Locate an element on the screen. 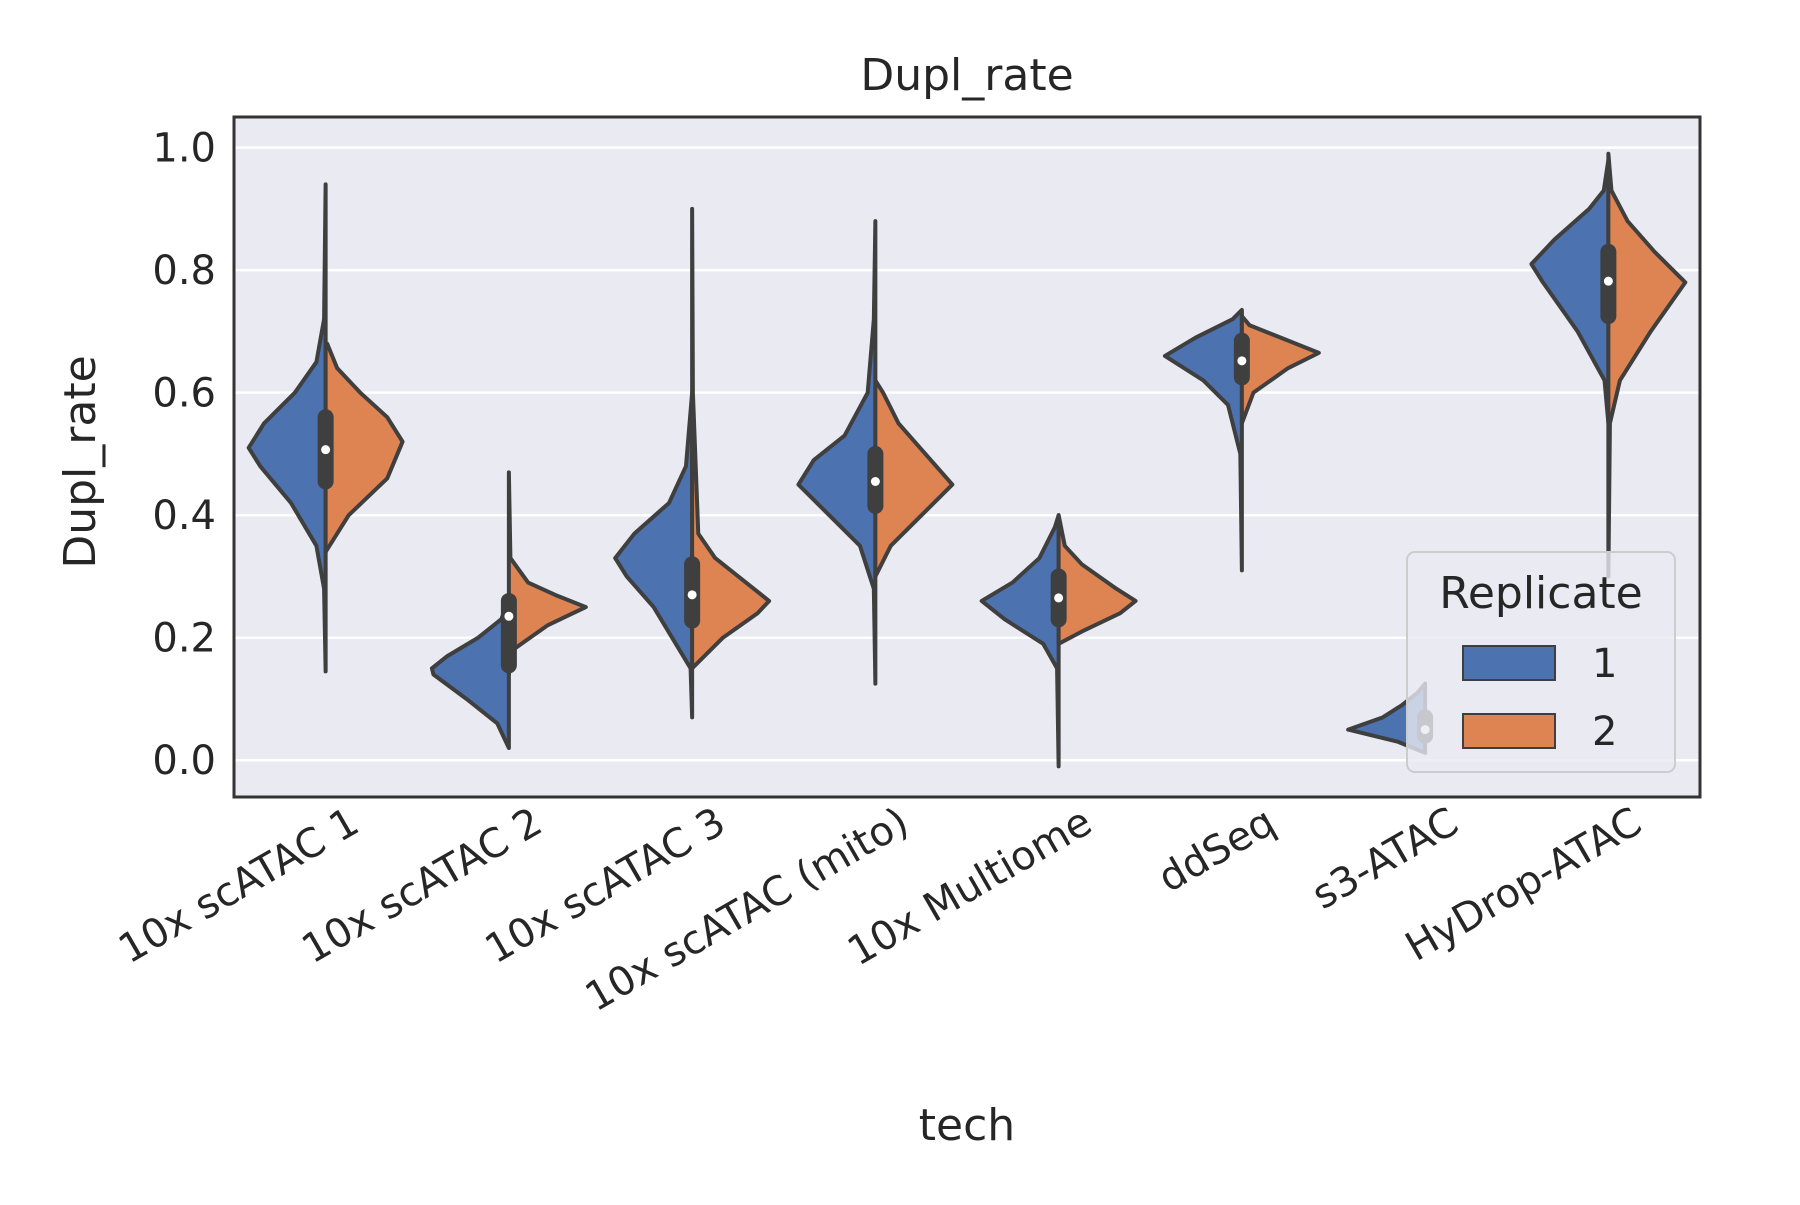 The image size is (1800, 1205). x-axis-label: tech is located at coordinates (967, 1125).